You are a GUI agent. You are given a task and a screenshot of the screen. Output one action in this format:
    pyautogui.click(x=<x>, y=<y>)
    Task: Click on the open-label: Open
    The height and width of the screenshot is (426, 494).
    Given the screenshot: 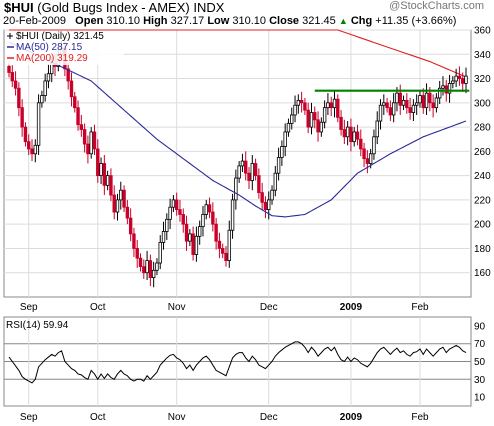 What is the action you would take?
    pyautogui.click(x=89, y=21)
    